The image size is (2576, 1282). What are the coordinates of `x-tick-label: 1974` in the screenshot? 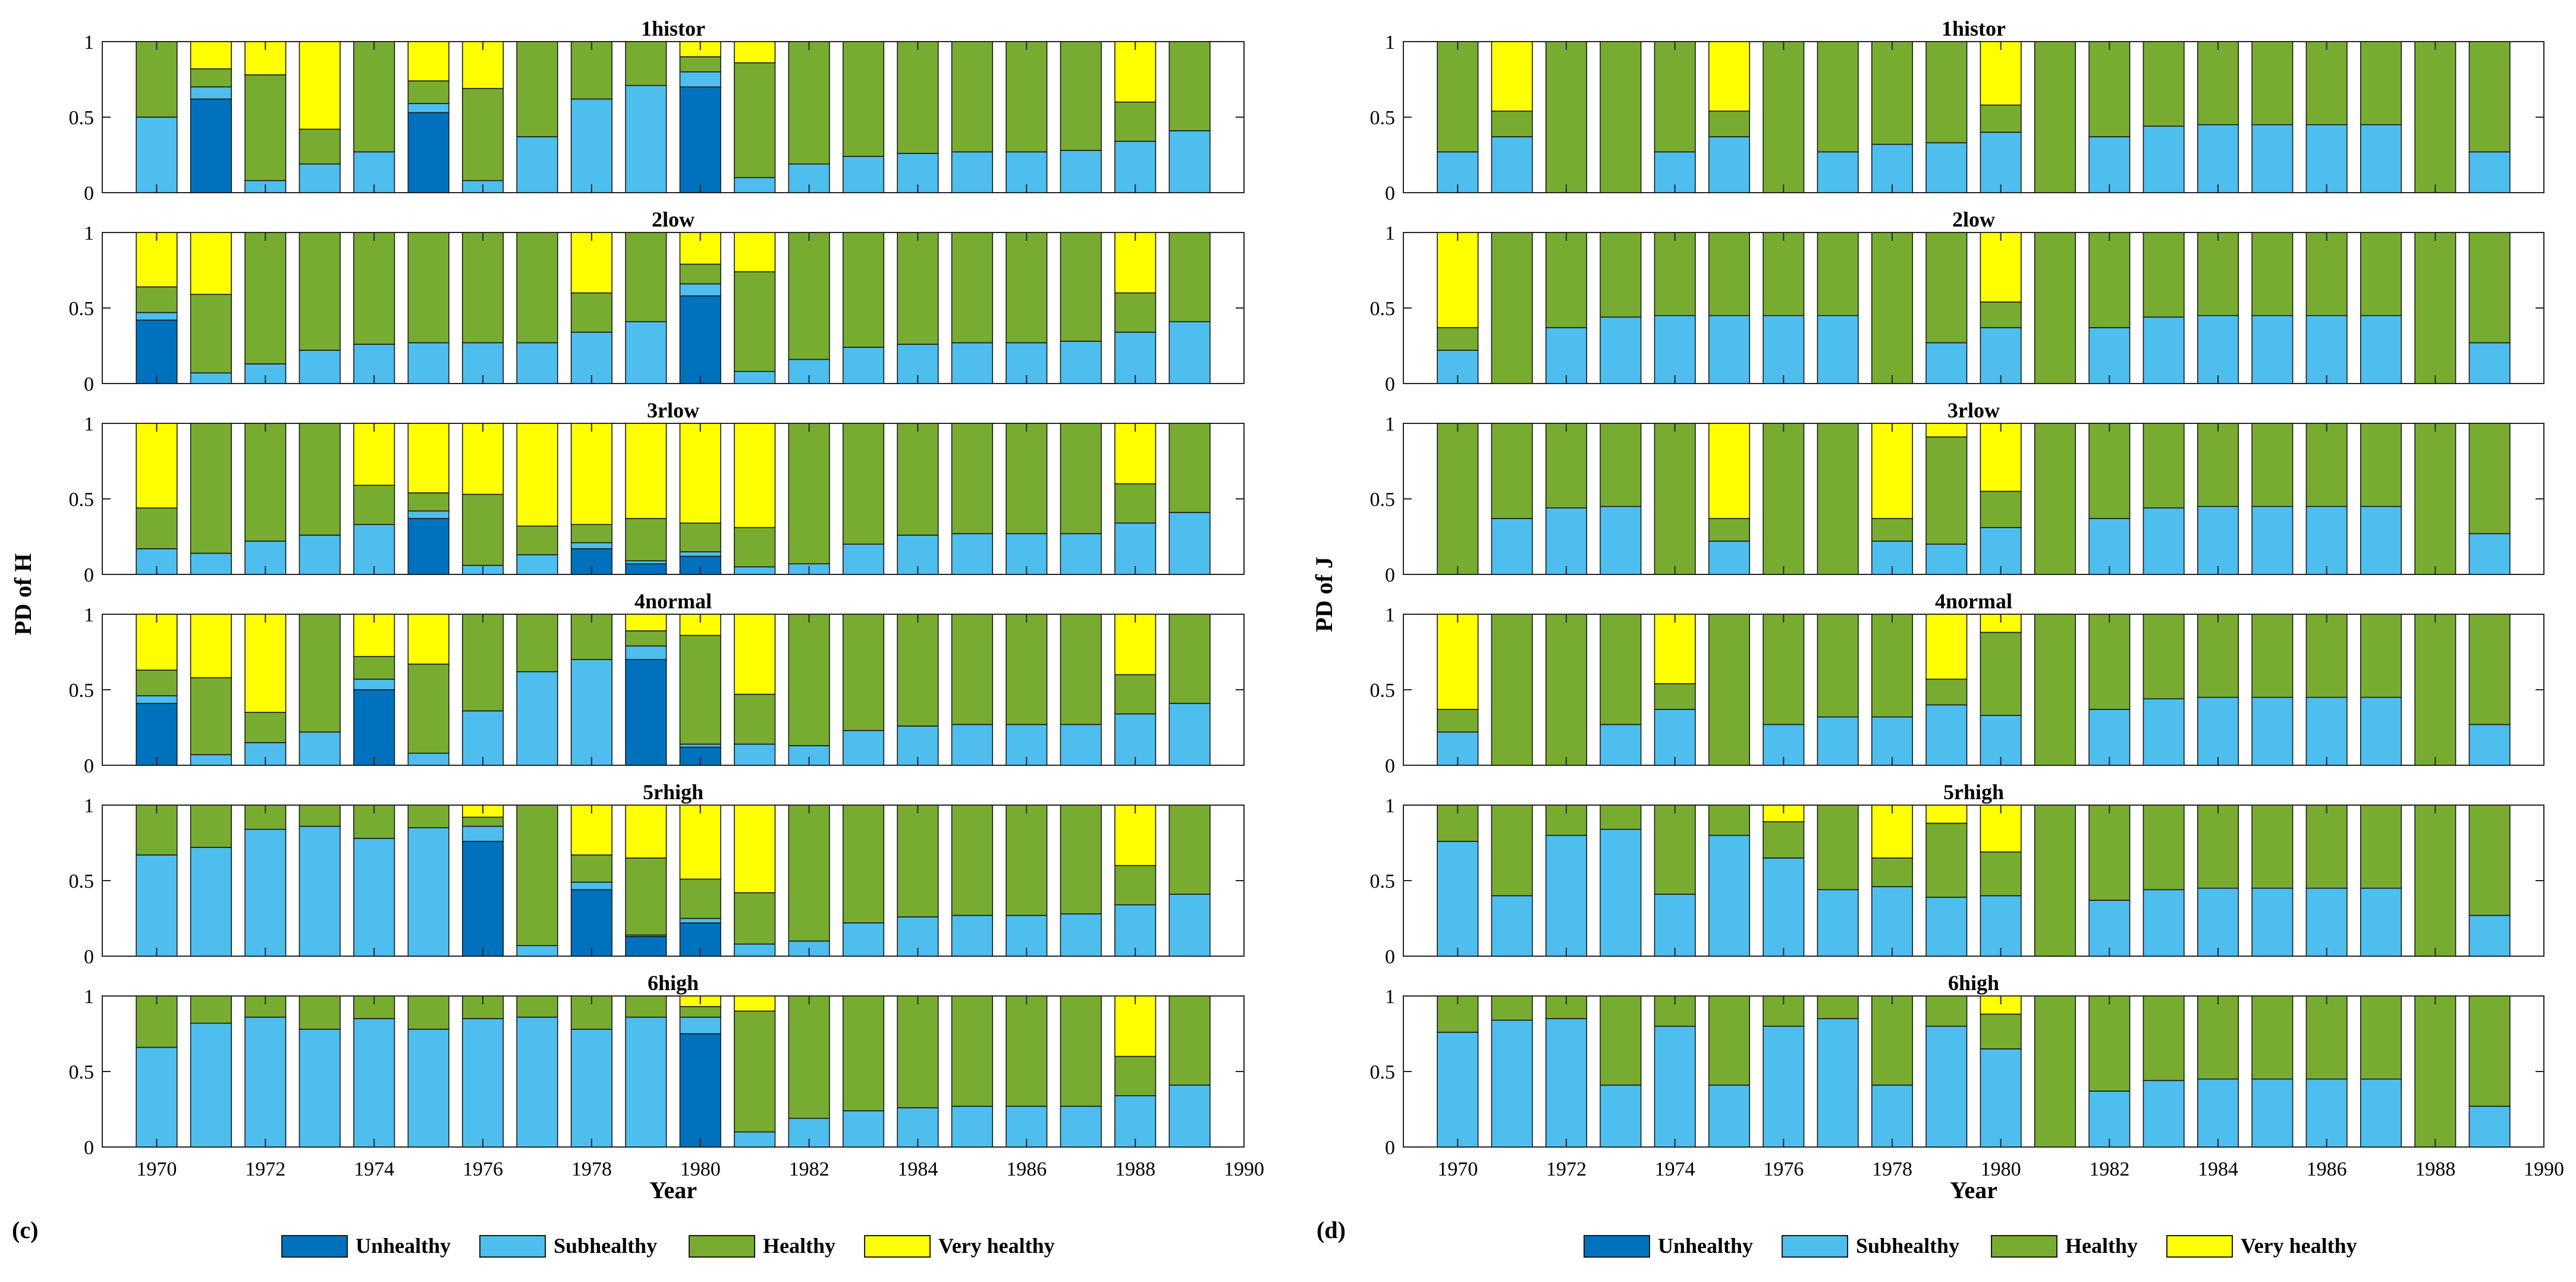 It's located at (1675, 1169).